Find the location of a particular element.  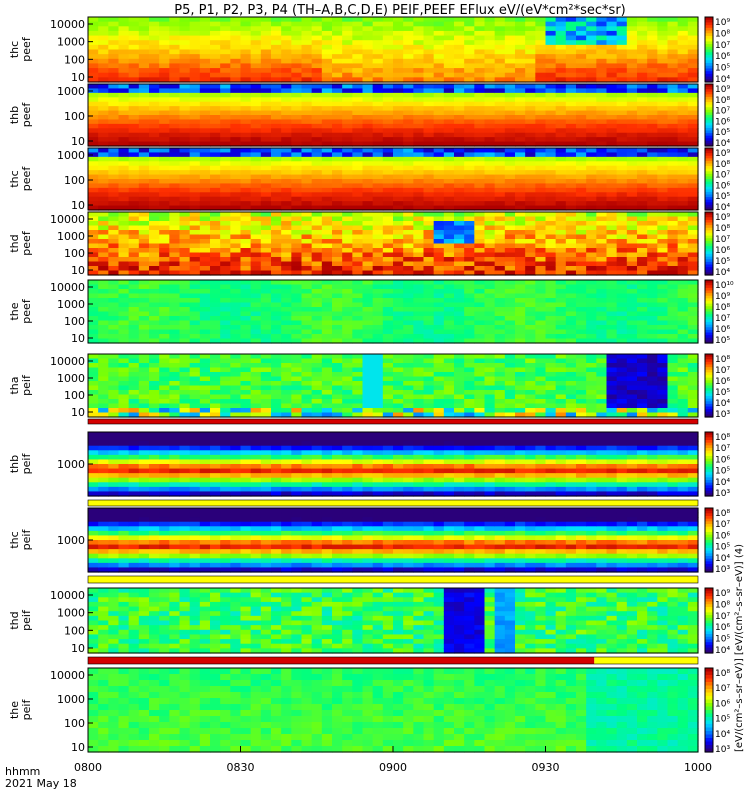

colorbar-frame is located at coordinates (709, 49).